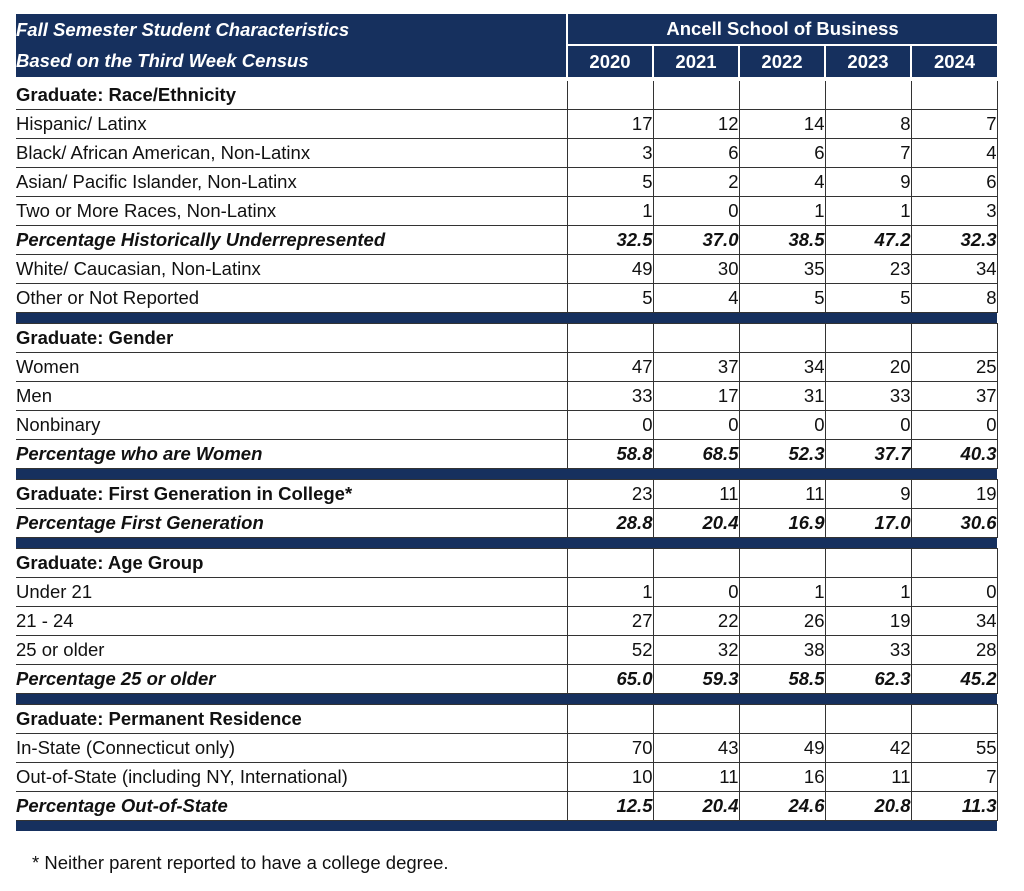  What do you see at coordinates (610, 777) in the screenshot?
I see `value-cell: 10` at bounding box center [610, 777].